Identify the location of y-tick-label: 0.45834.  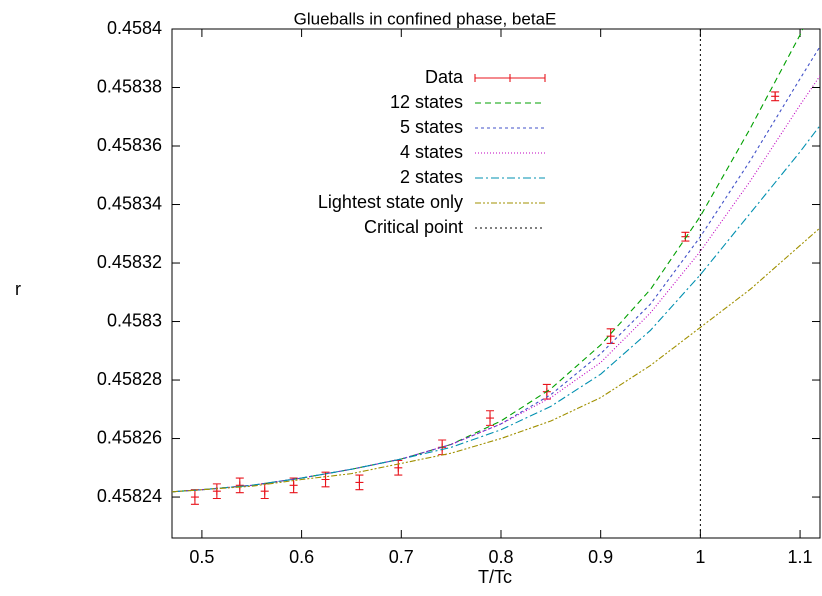
(129, 203).